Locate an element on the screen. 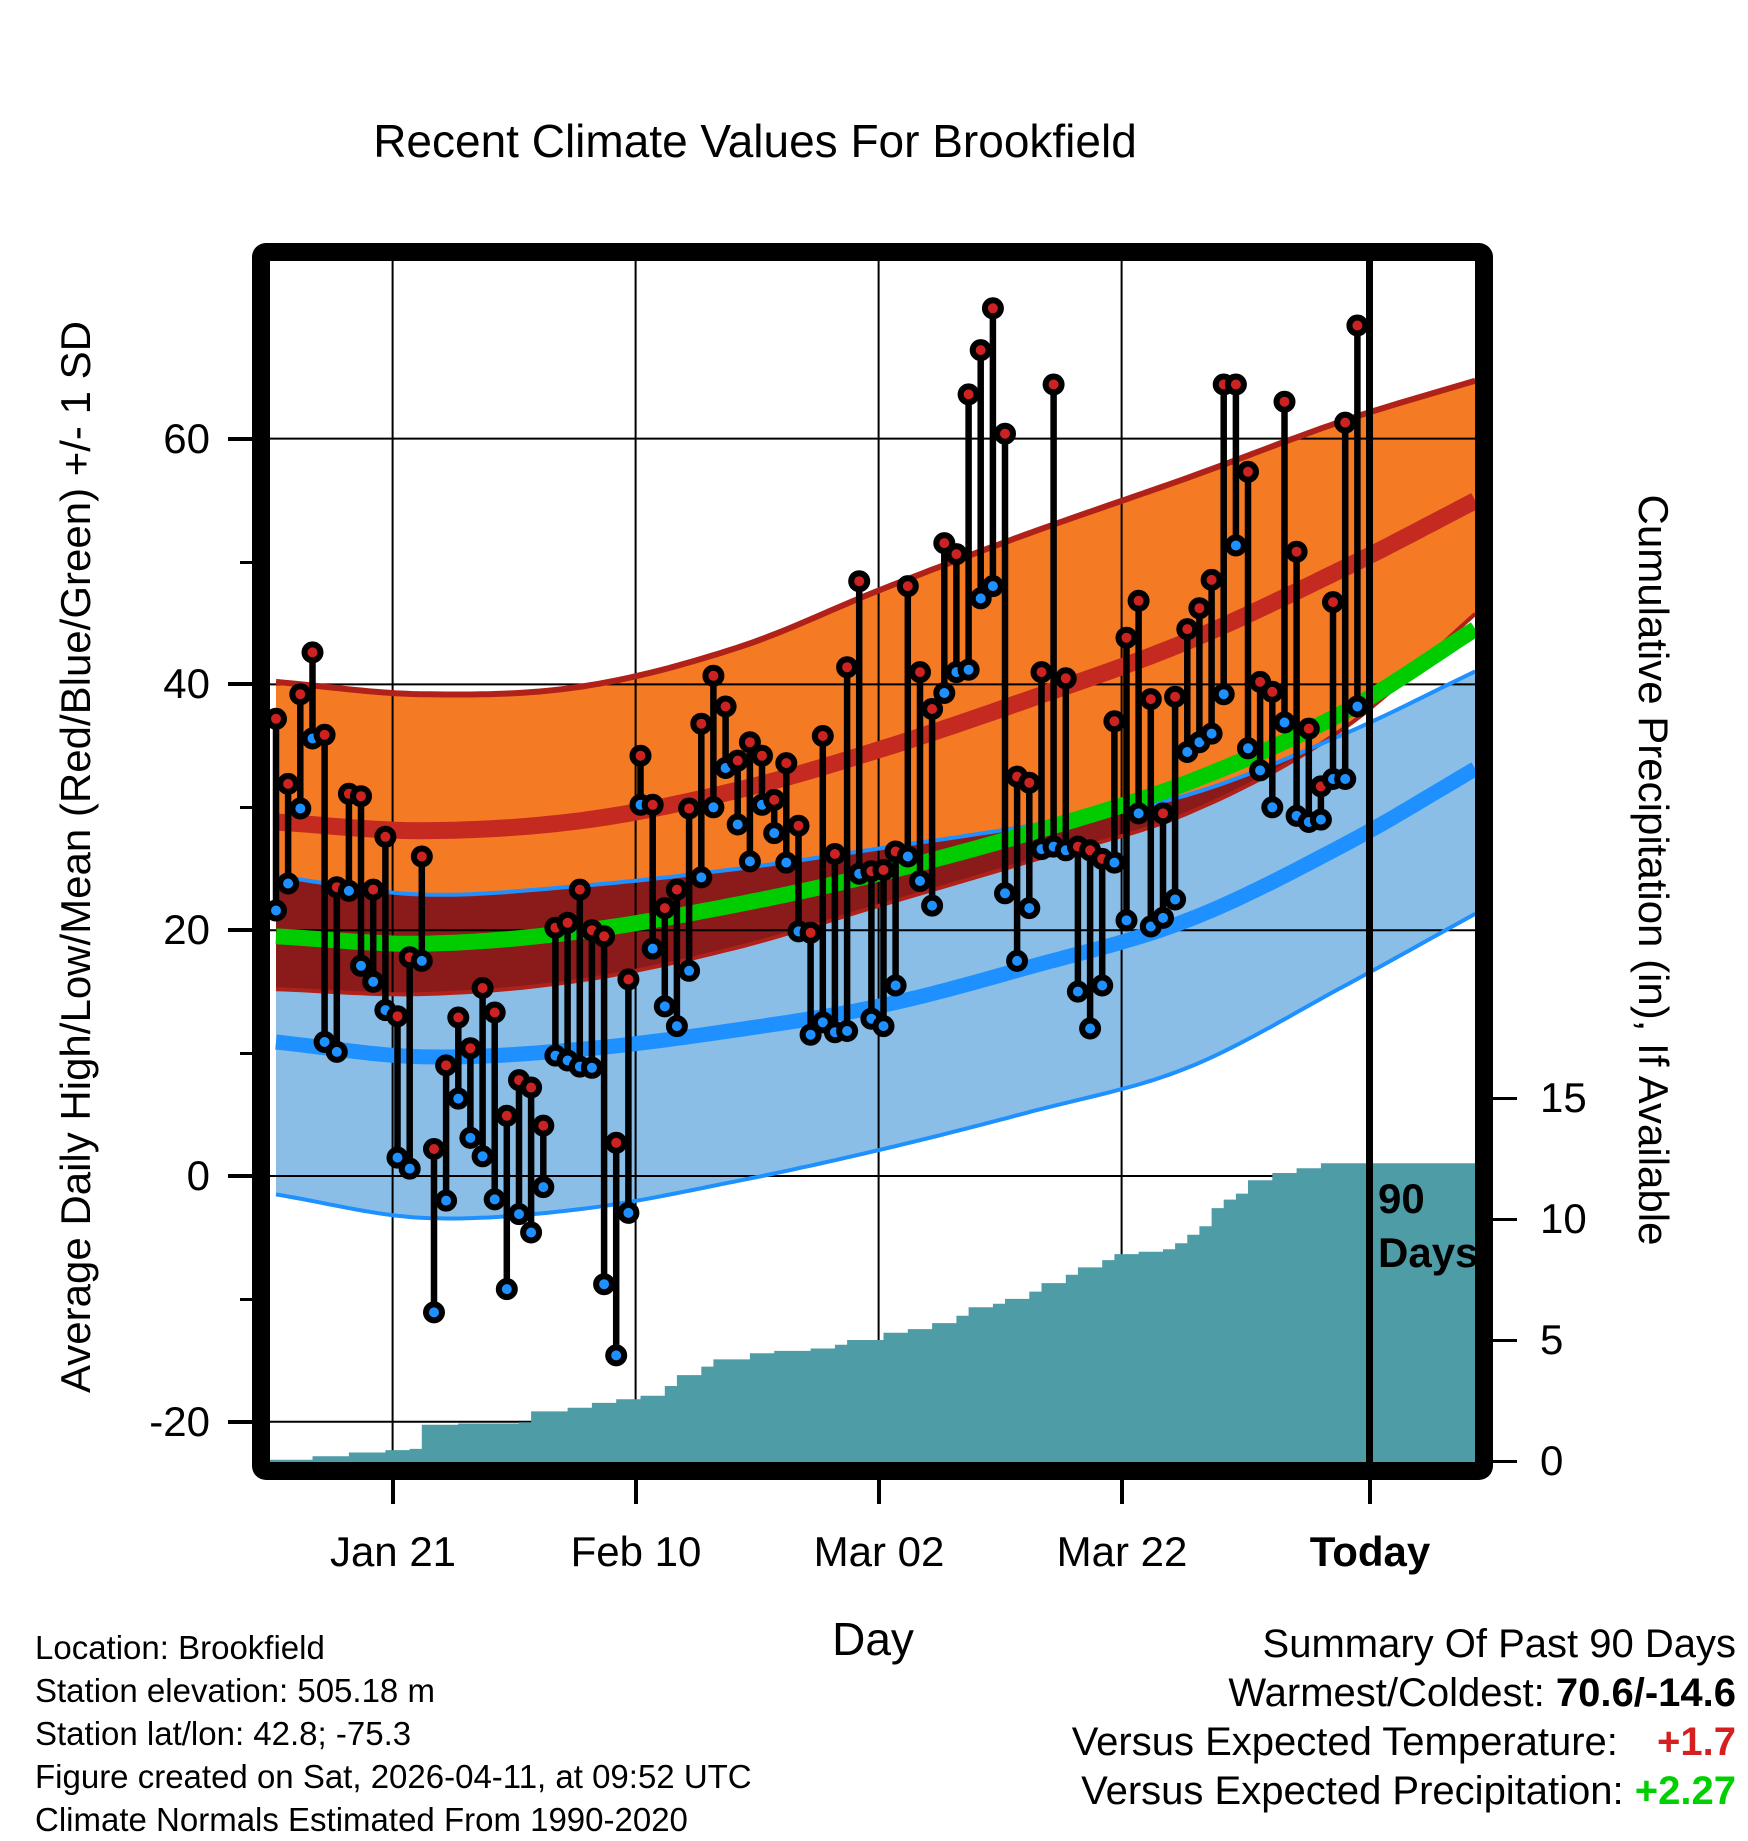 The image size is (1748, 1841). chart-title: Recent Climate Values For Brookfield is located at coordinates (755, 141).